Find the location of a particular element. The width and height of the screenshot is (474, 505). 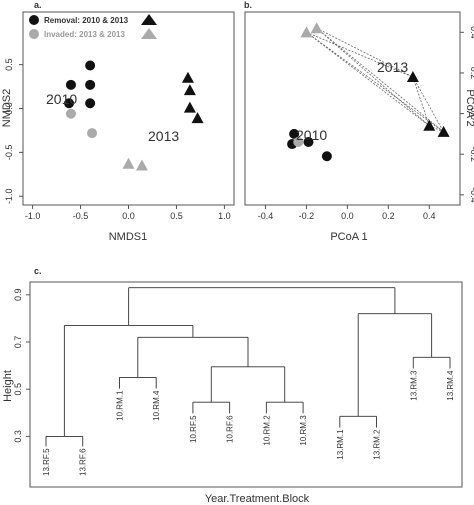

x-tick-label: 0.2 is located at coordinates (388, 216).